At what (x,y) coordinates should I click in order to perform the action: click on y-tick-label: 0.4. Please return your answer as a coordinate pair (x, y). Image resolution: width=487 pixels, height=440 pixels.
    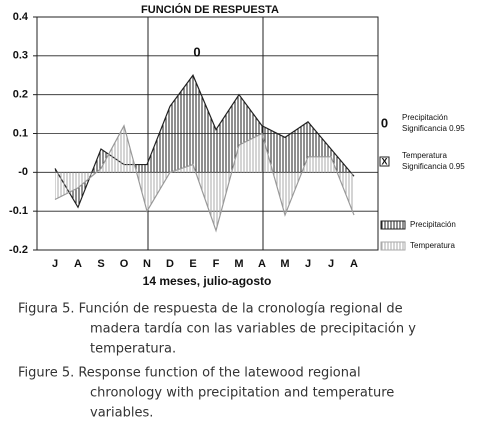
    Looking at the image, I should click on (21, 17).